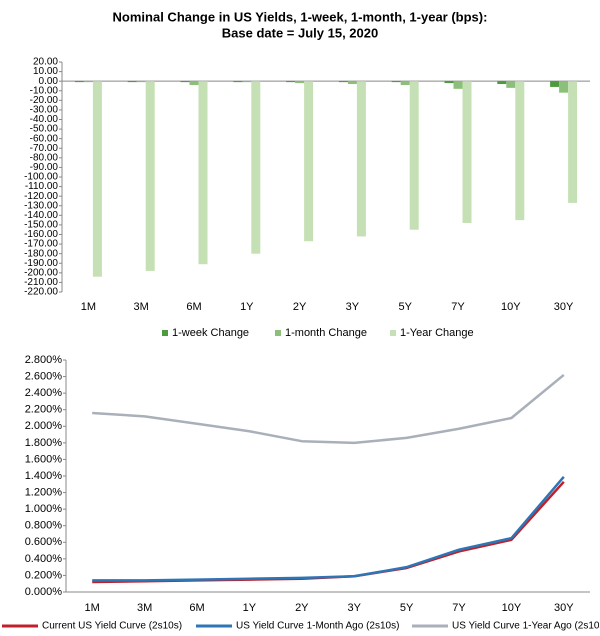  Describe the element at coordinates (44, 459) in the screenshot. I see `y-tick-label: 1.600%` at that location.